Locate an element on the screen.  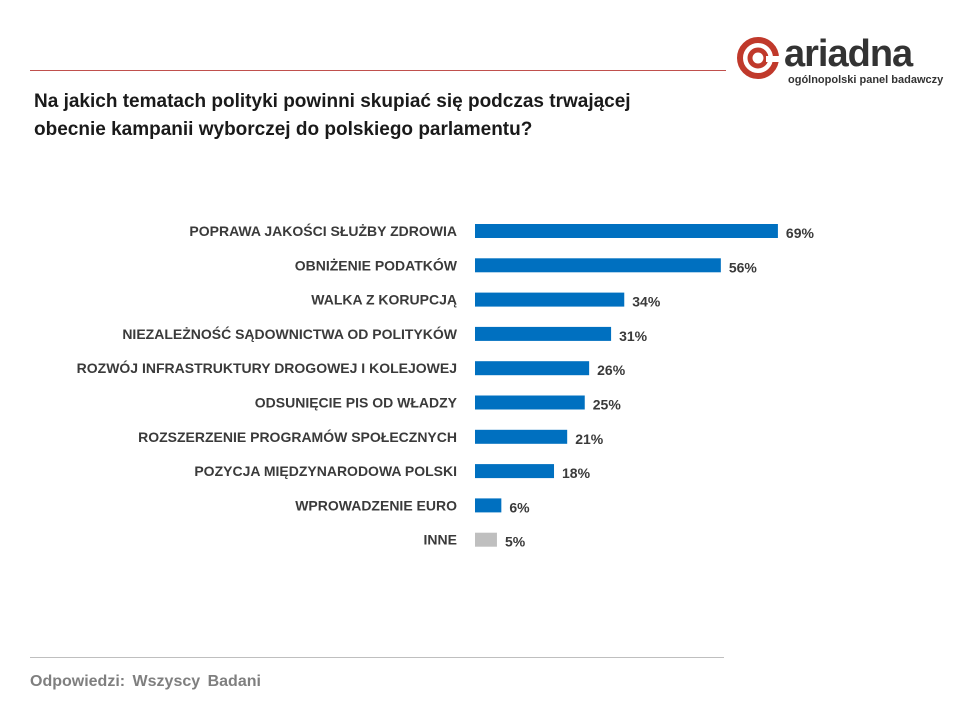
footer-divider is located at coordinates (377, 657).